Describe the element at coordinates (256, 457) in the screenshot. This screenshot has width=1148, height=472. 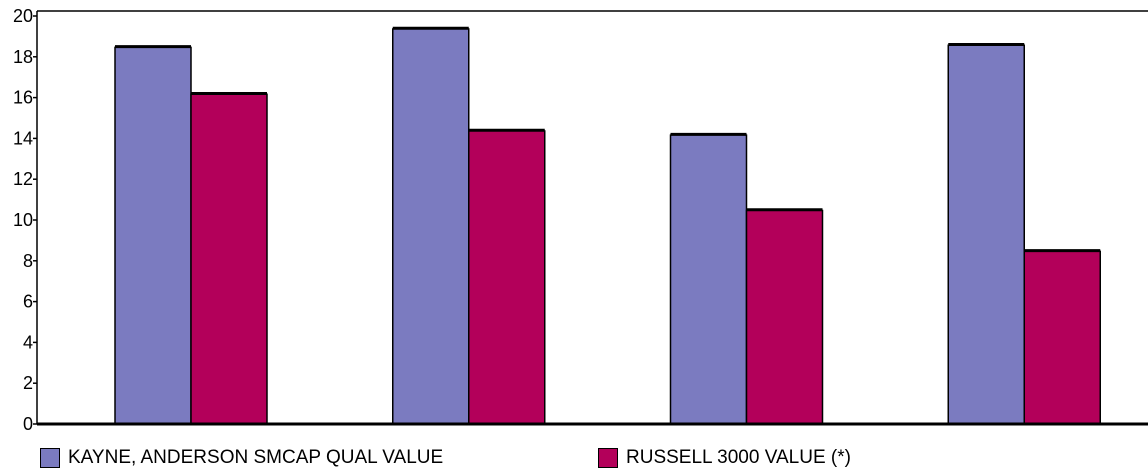
I see `legend-label-kayne: KAYNE, ANDERSON SMCAP QUAL VALUE` at that location.